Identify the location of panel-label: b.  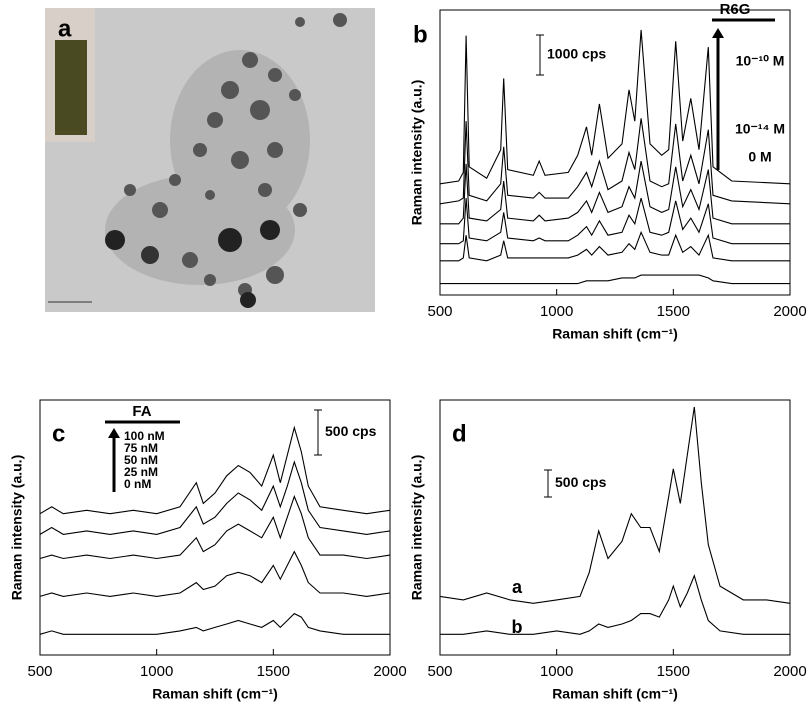
(420, 34).